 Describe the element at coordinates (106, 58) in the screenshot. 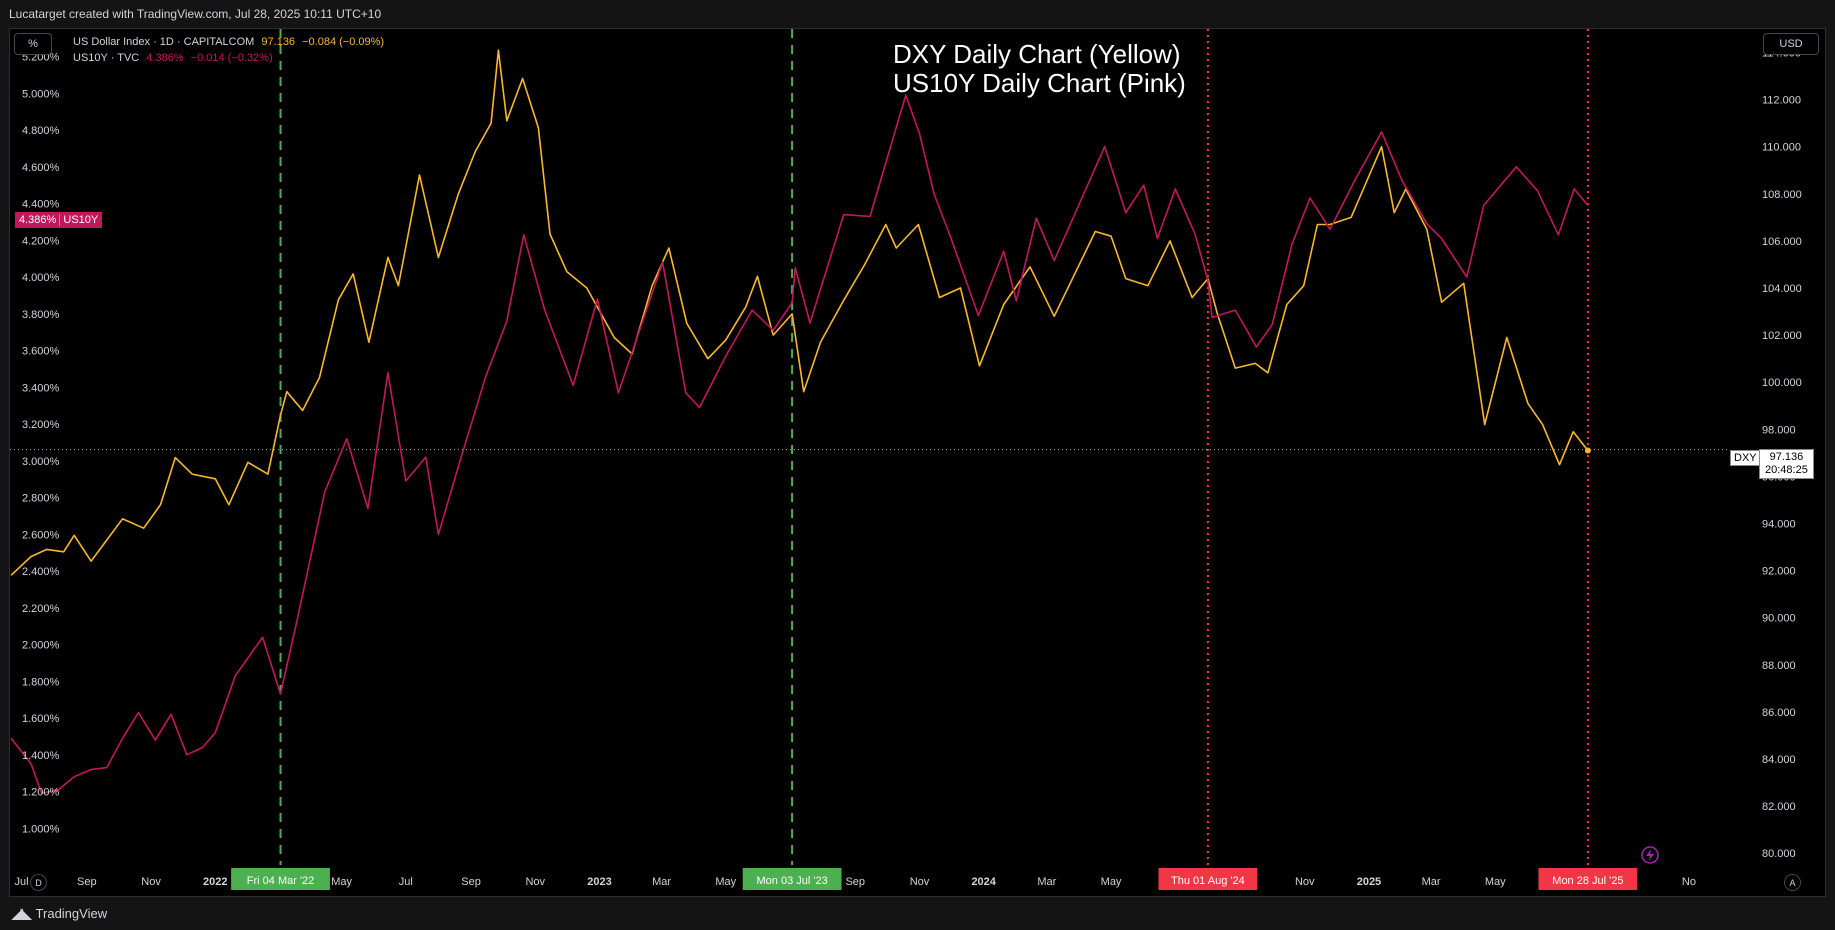

I see `legend-us10y-name: US10Y · TVC` at that location.